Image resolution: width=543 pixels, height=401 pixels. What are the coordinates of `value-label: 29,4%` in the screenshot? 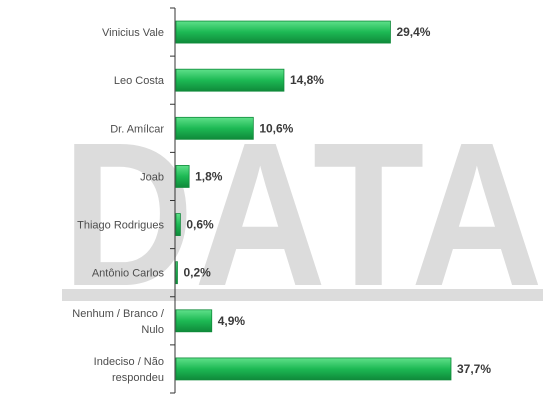 It's located at (413, 32).